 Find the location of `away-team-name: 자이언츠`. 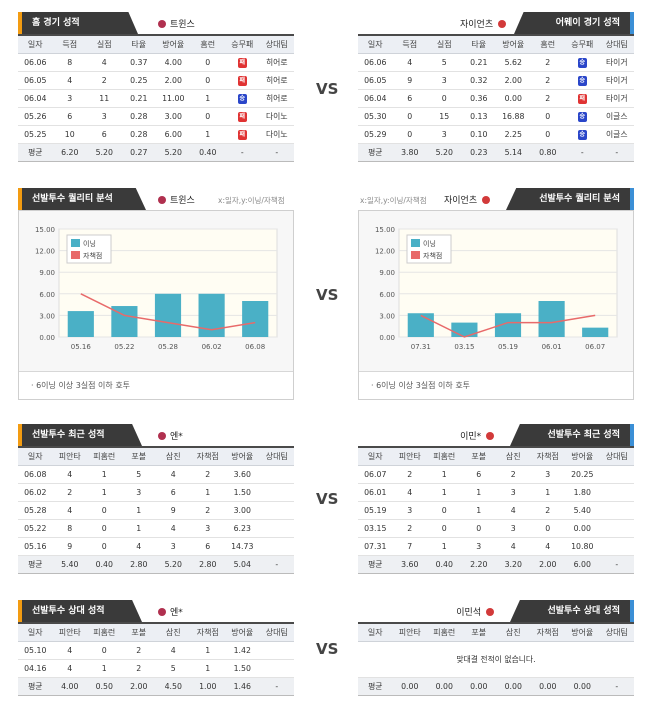

away-team-name: 자이언츠 is located at coordinates (485, 23).